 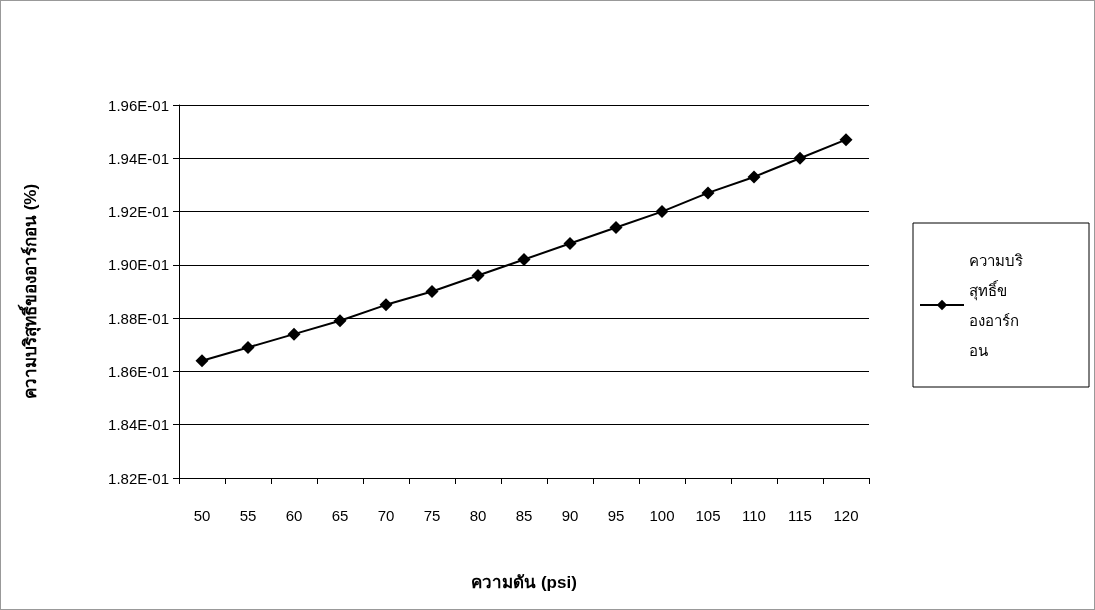 I want to click on x-tick-label: 50, so click(x=202, y=515).